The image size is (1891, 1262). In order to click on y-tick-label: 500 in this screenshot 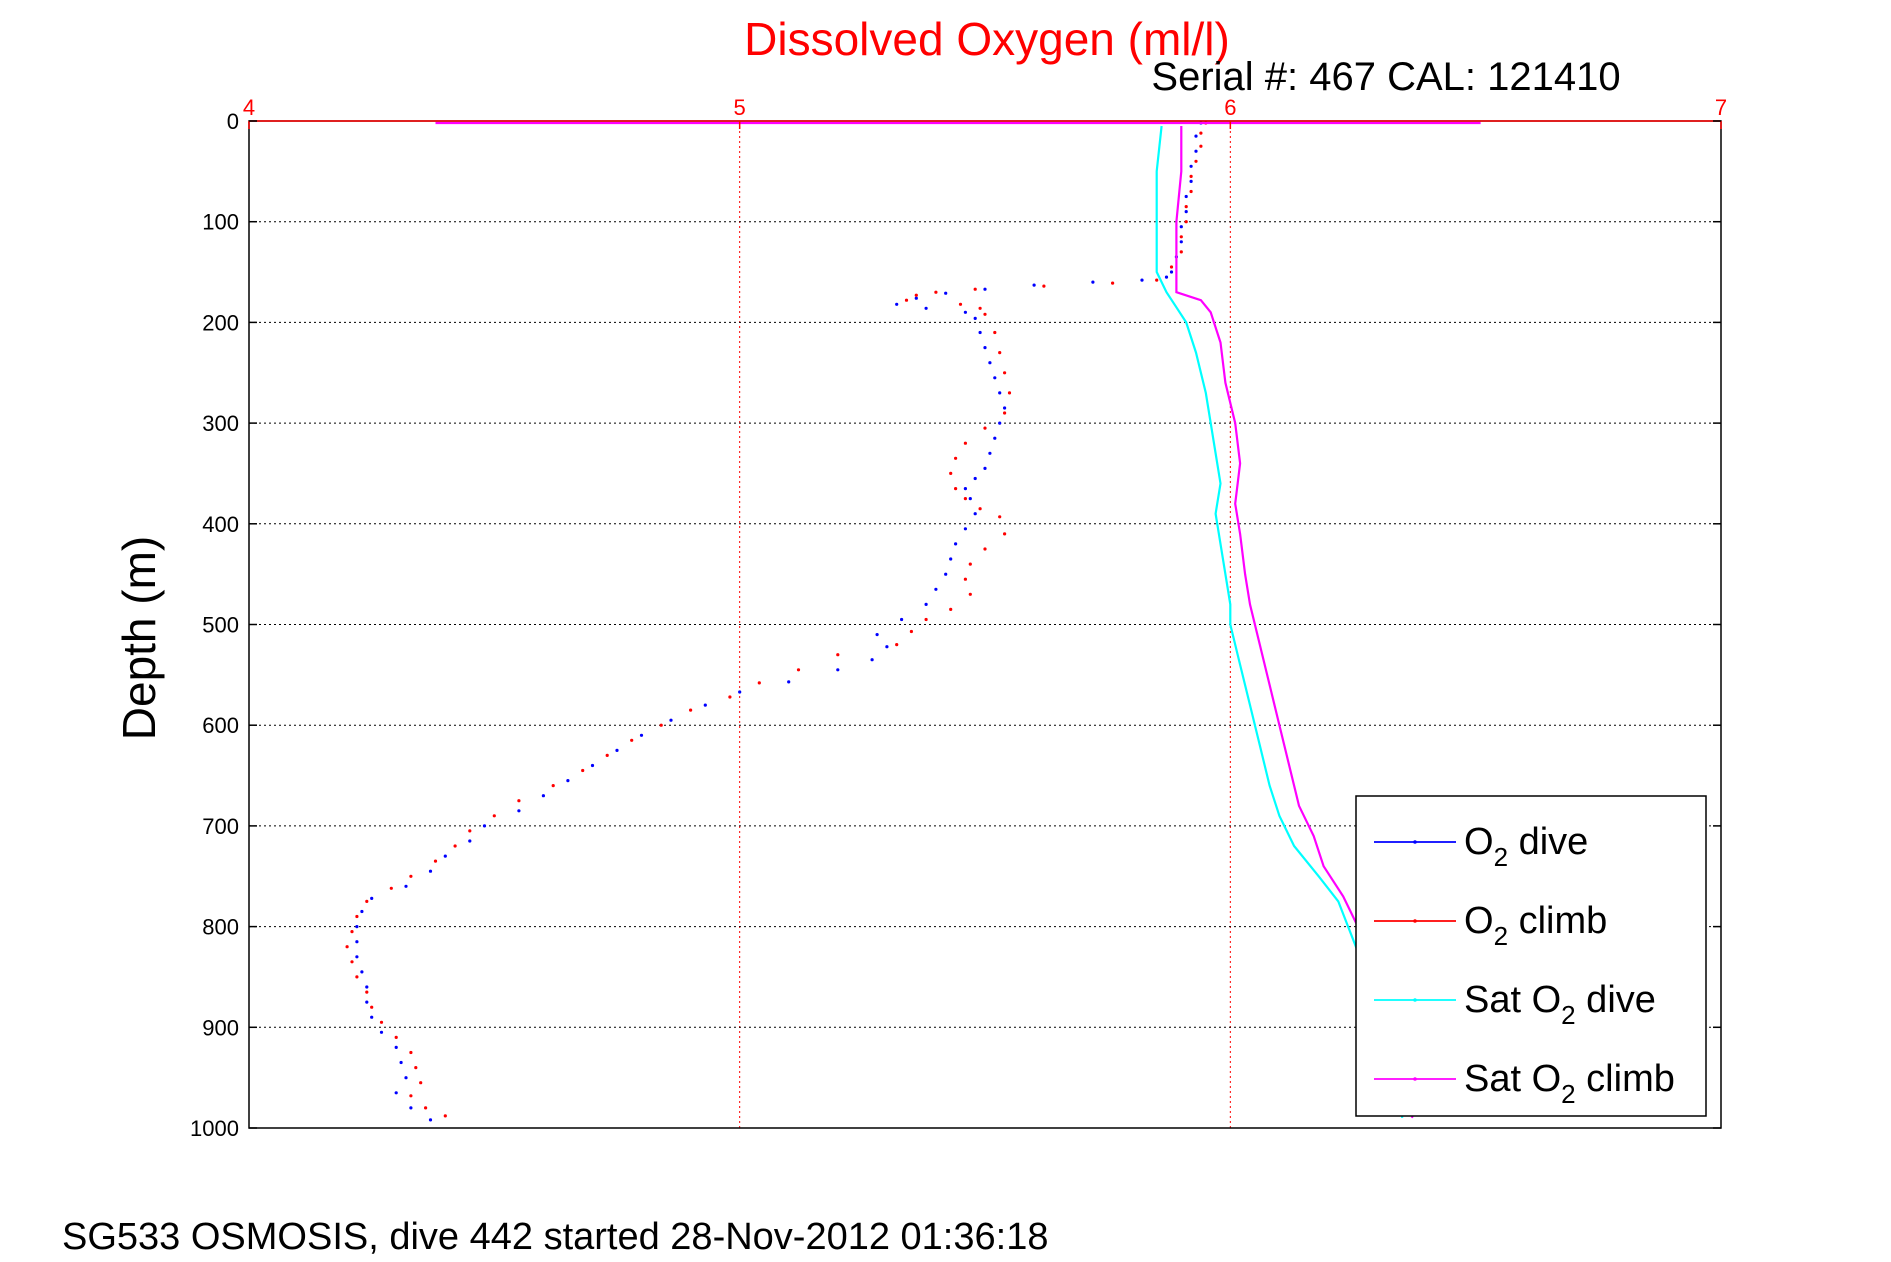, I will do `click(220, 625)`.